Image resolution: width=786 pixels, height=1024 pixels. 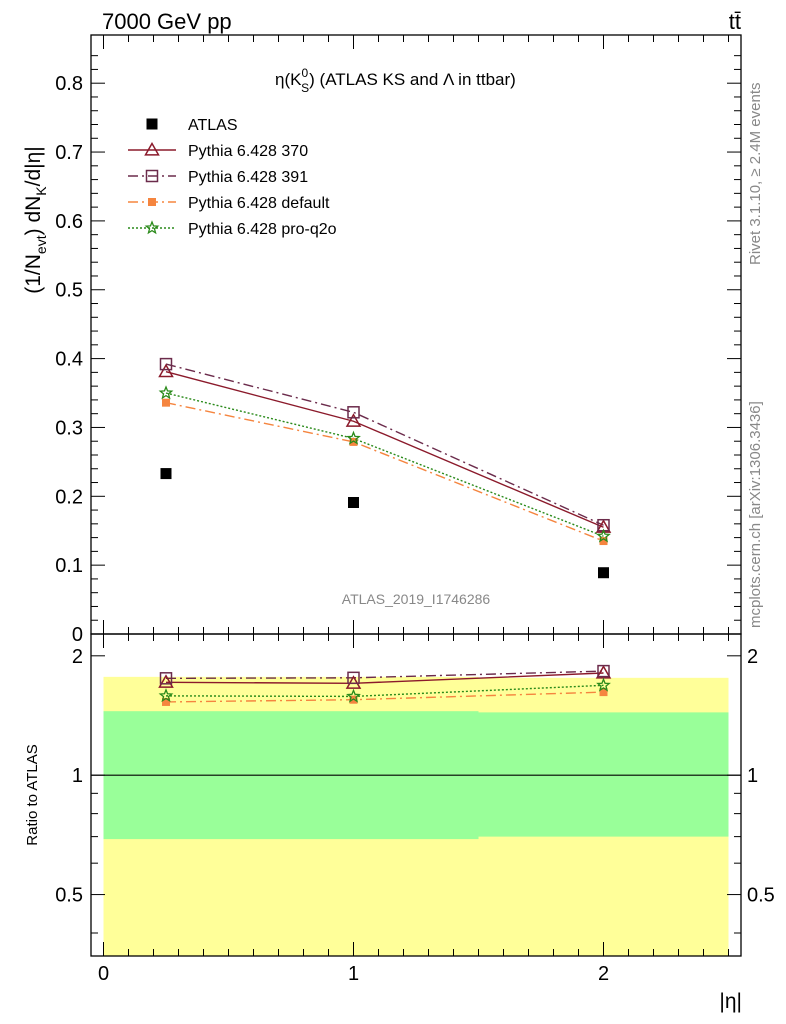 What do you see at coordinates (32, 794) in the screenshot?
I see `ratio-y-axis-label: Ratio to ATLAS` at bounding box center [32, 794].